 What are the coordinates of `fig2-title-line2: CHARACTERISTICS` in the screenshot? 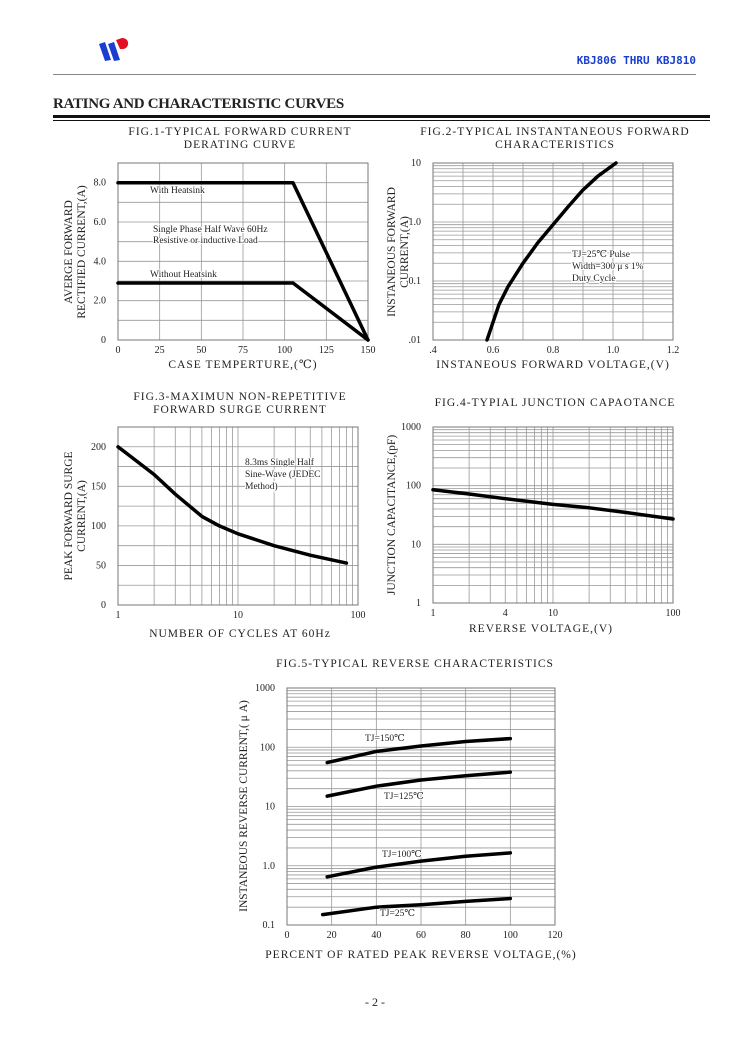 It's located at (555, 145).